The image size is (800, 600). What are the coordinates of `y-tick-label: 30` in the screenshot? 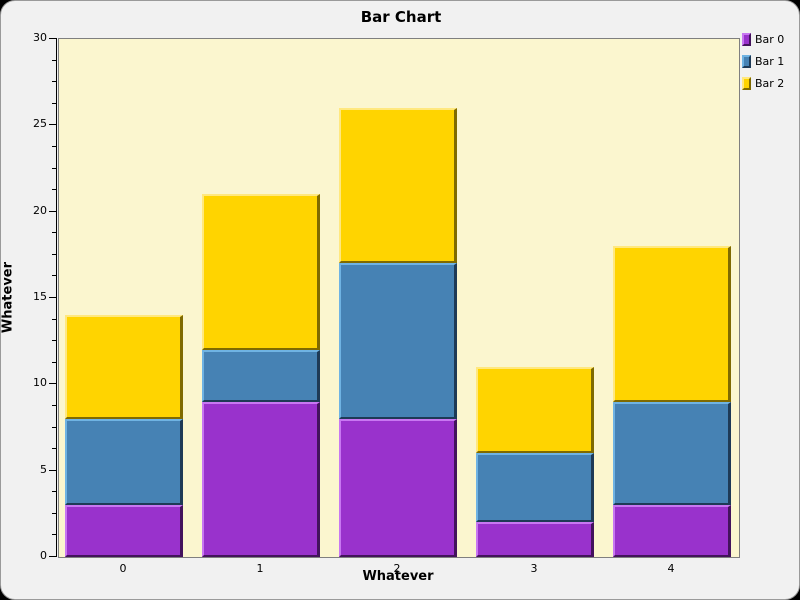 It's located at (40, 37).